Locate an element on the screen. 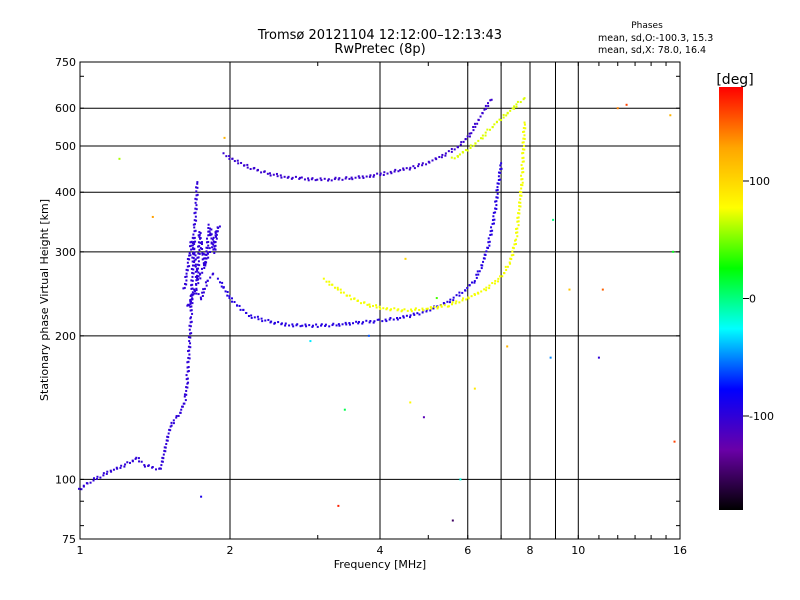 Image resolution: width=800 pixels, height=600 pixels. x-tick-label: 6 is located at coordinates (467, 550).